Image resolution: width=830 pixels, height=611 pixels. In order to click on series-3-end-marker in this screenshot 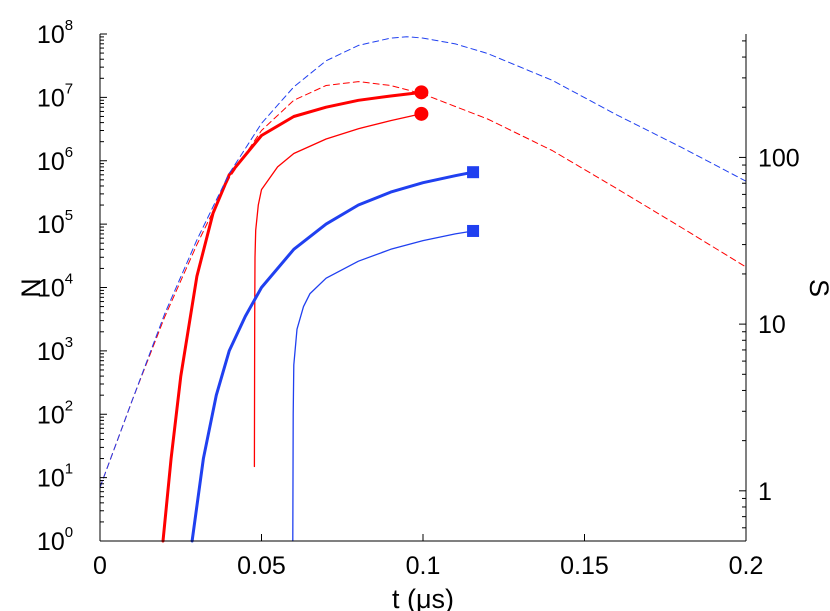, I will do `click(473, 172)`.